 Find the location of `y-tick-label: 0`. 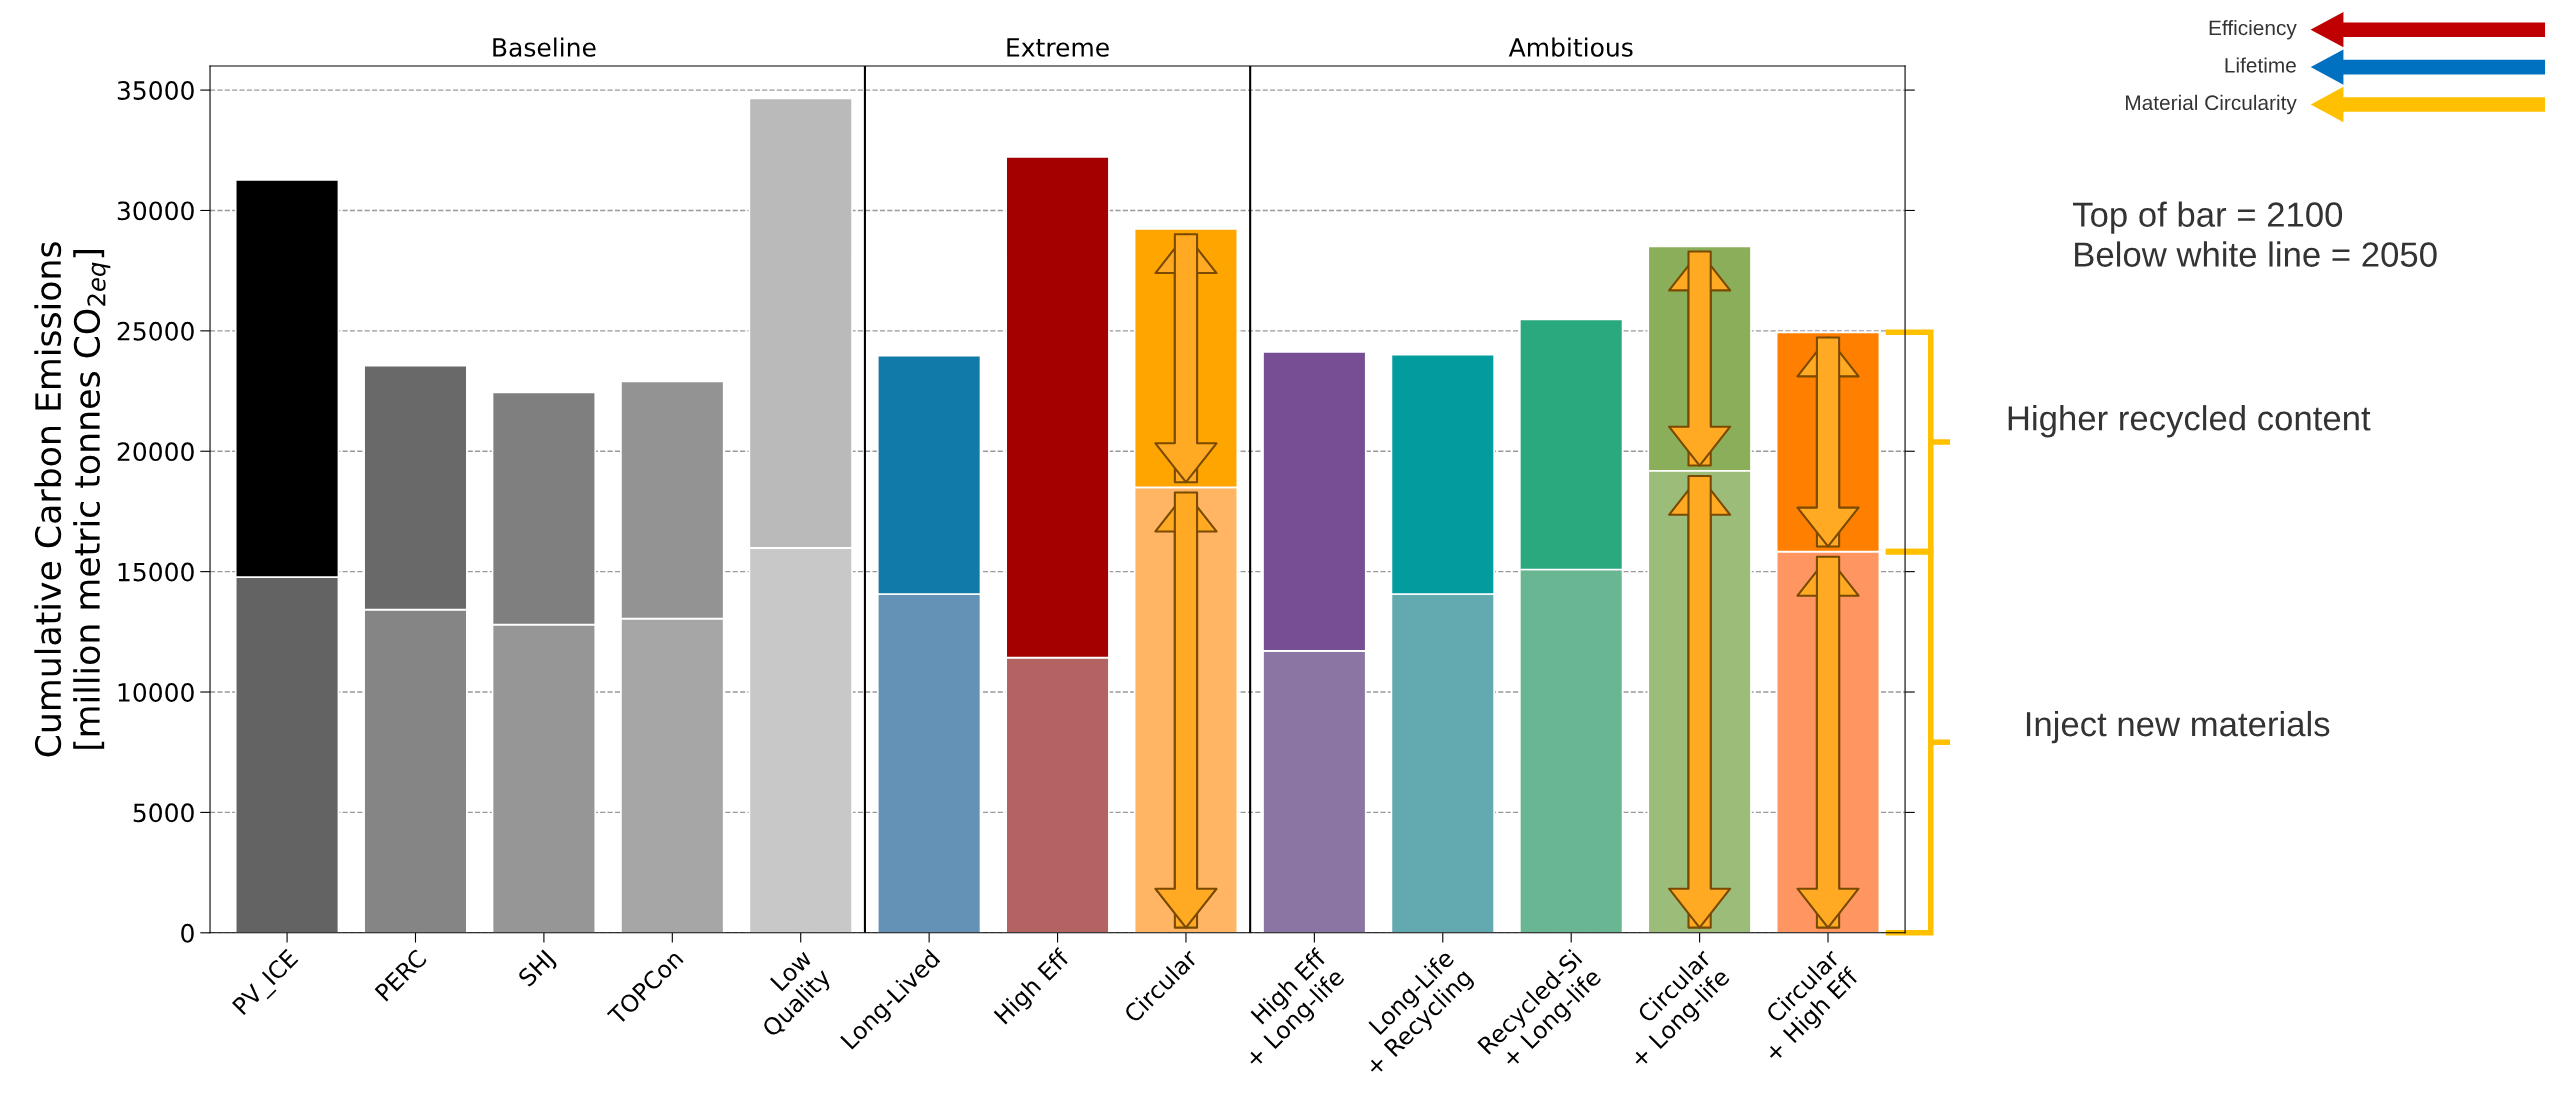

y-tick-label: 0 is located at coordinates (187, 933).